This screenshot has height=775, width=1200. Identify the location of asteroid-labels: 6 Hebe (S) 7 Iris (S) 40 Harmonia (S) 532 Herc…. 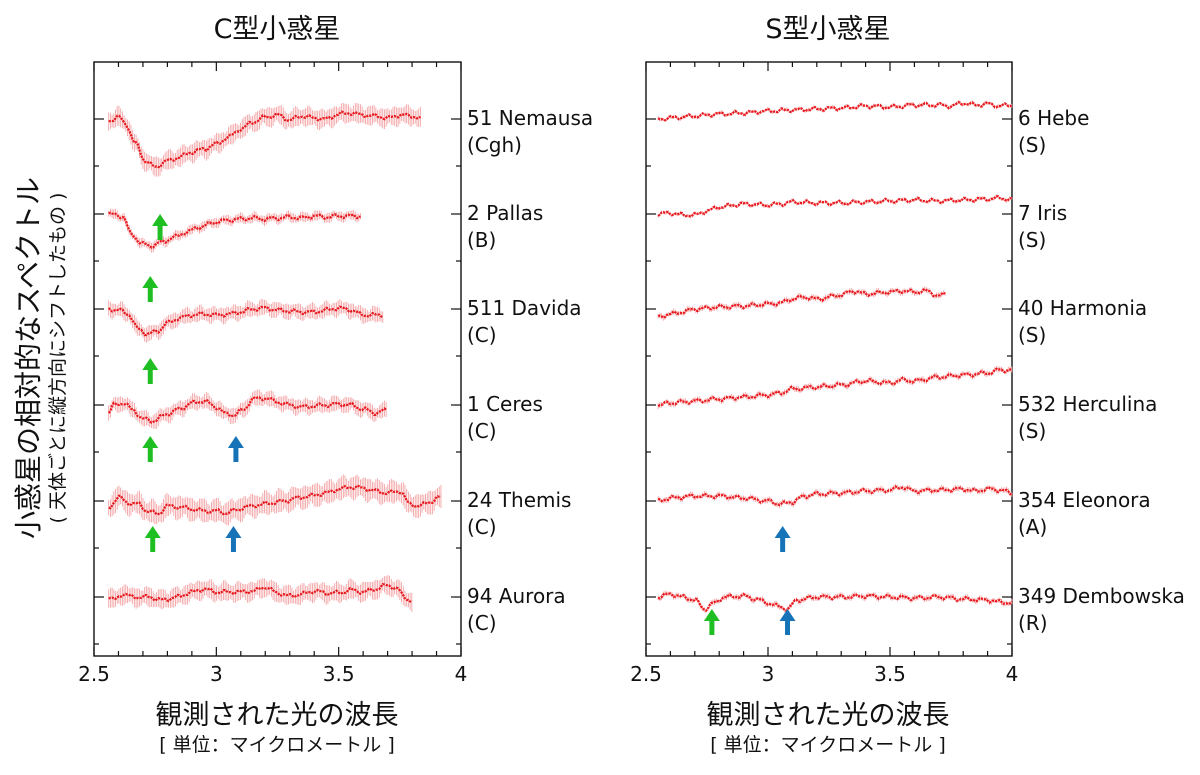
(1101, 370).